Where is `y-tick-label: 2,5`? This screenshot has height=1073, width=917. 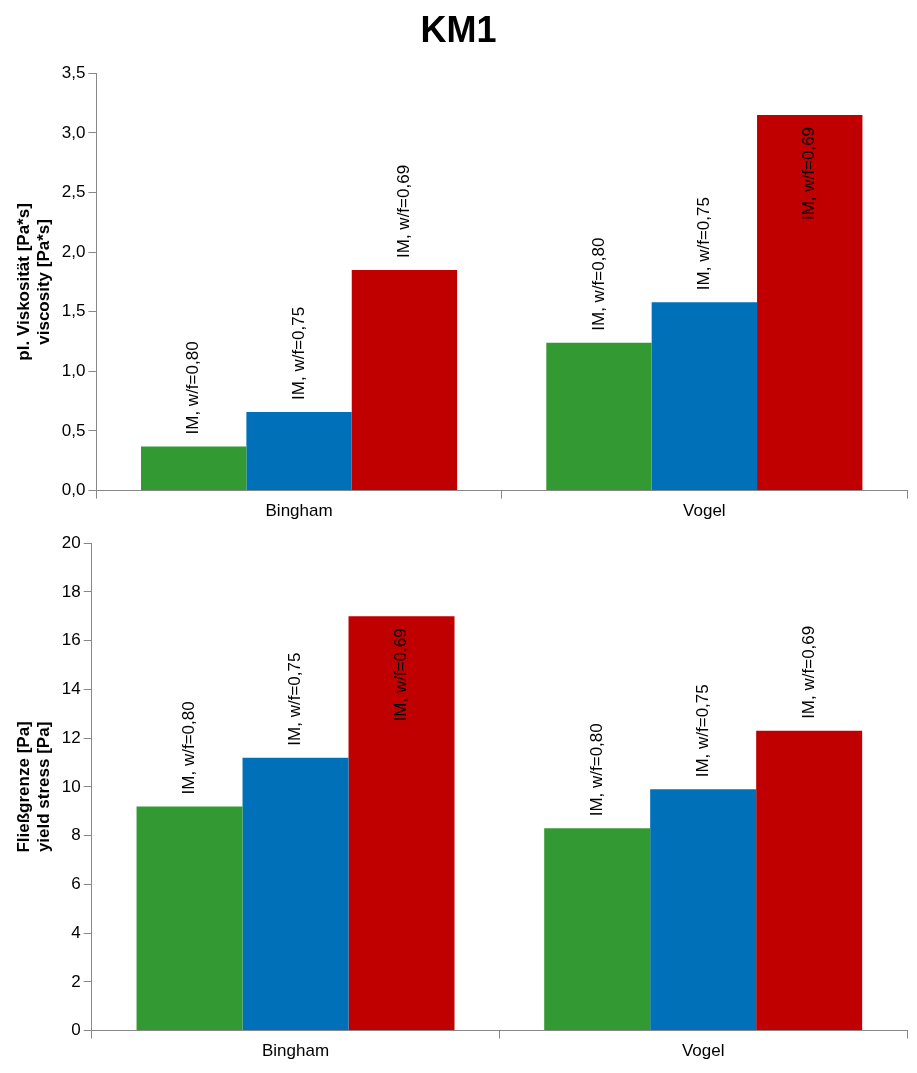 y-tick-label: 2,5 is located at coordinates (73, 192).